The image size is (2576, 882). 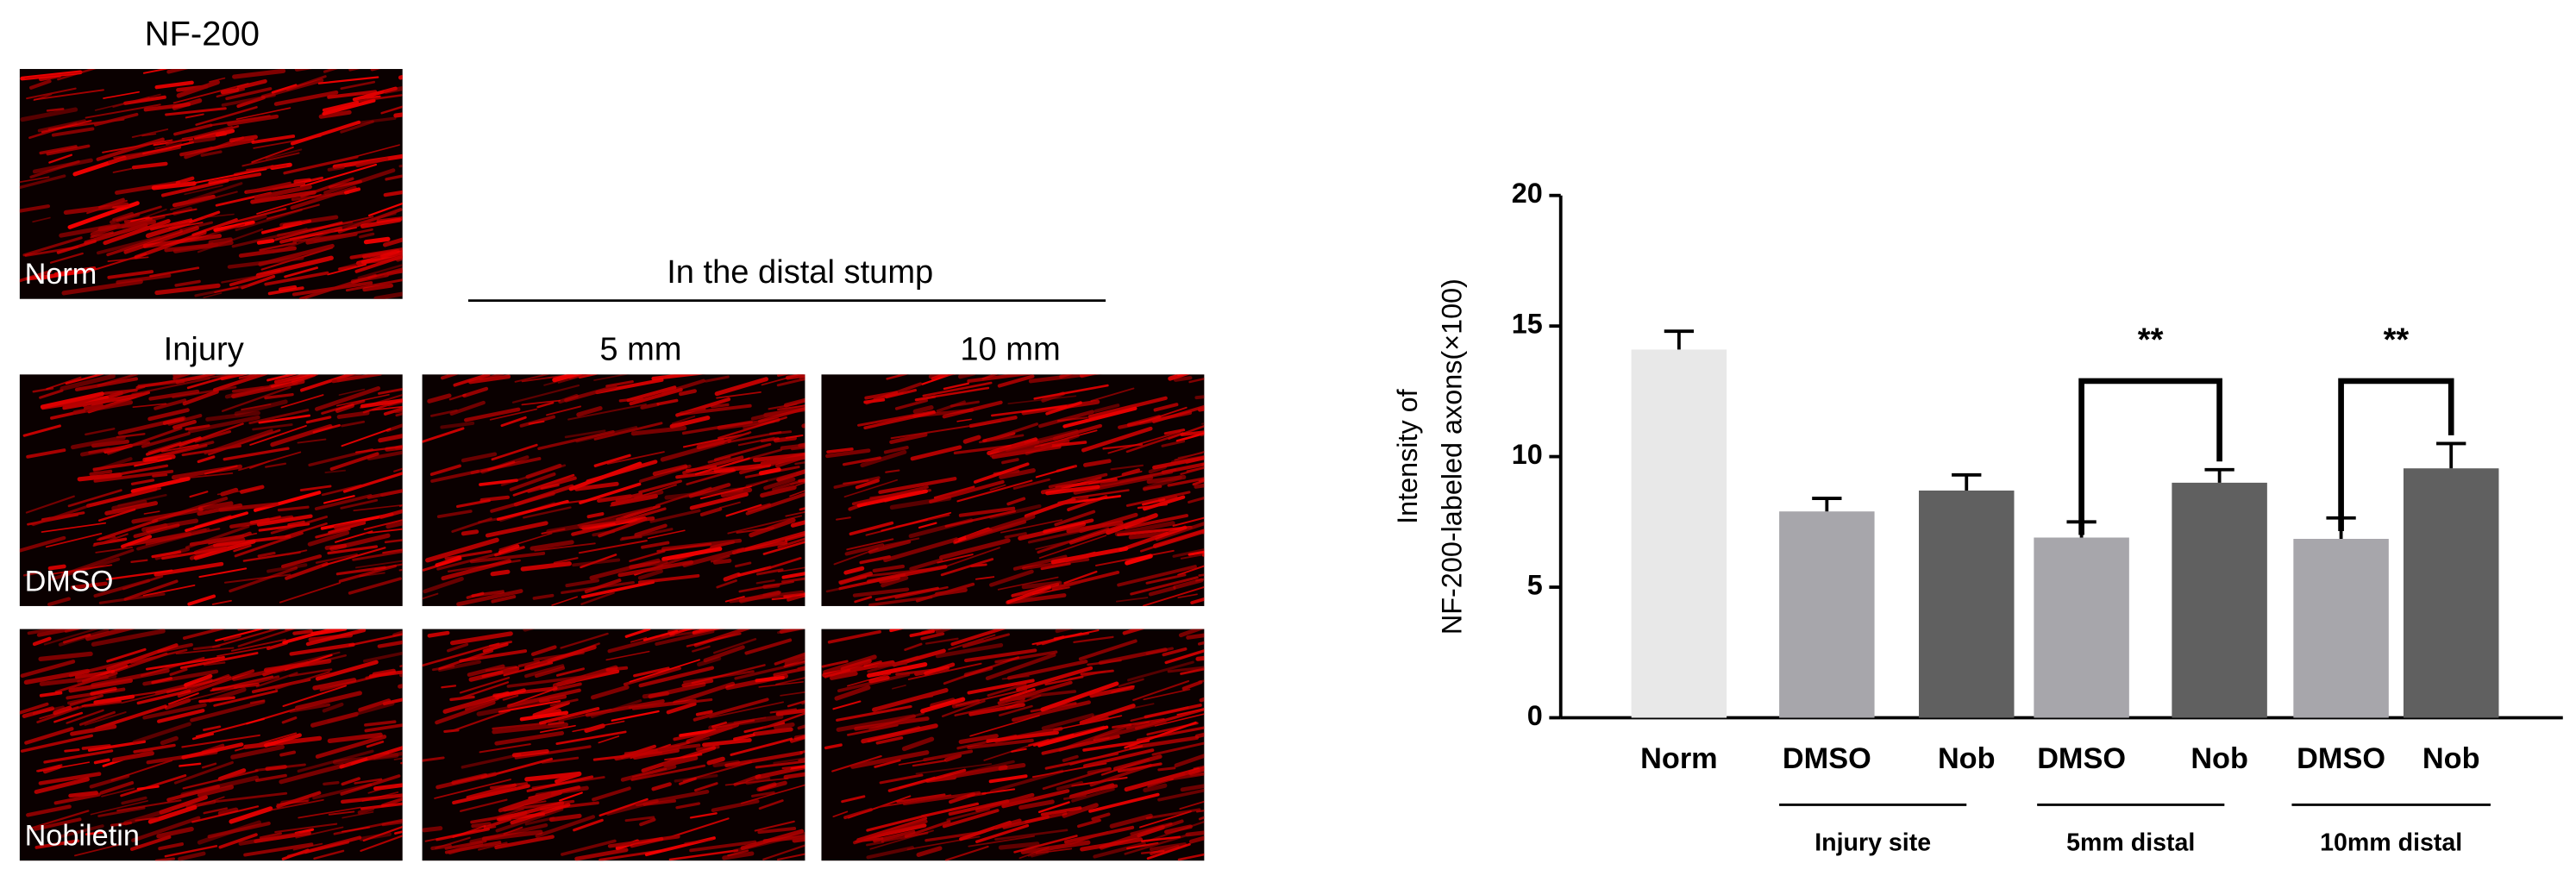 I want to click on panel-label: Nobiletin, so click(x=82, y=836).